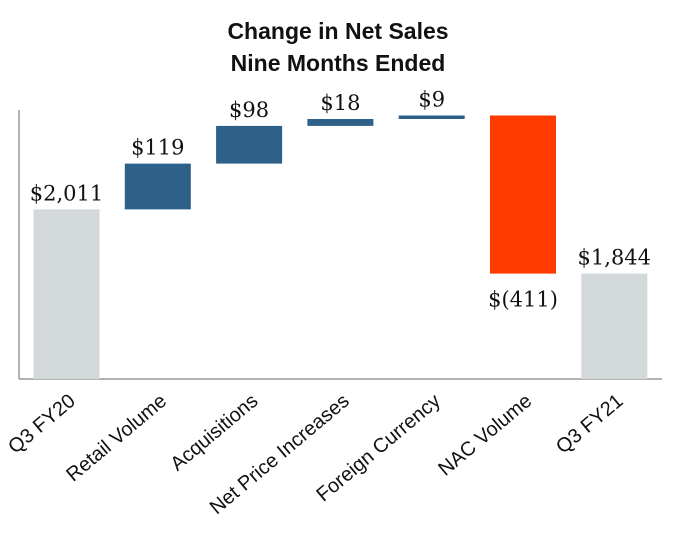 The height and width of the screenshot is (560, 676). Describe the element at coordinates (485, 435) in the screenshot. I see `x-tick-label-5: NAC Volume` at that location.